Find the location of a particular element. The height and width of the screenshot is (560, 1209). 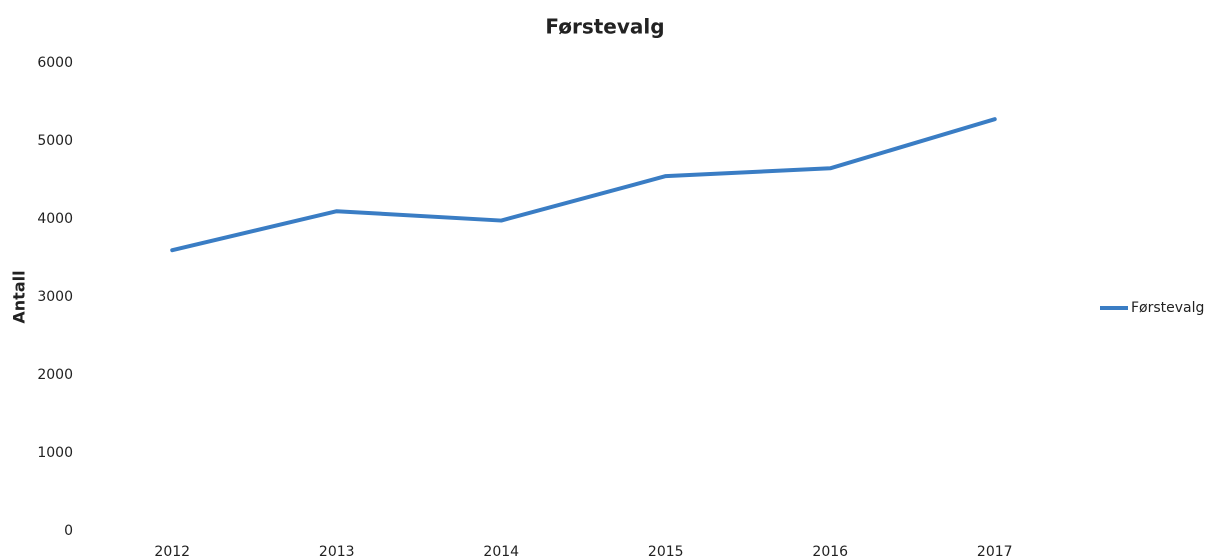

y-tick-label: 2000 is located at coordinates (55, 375).